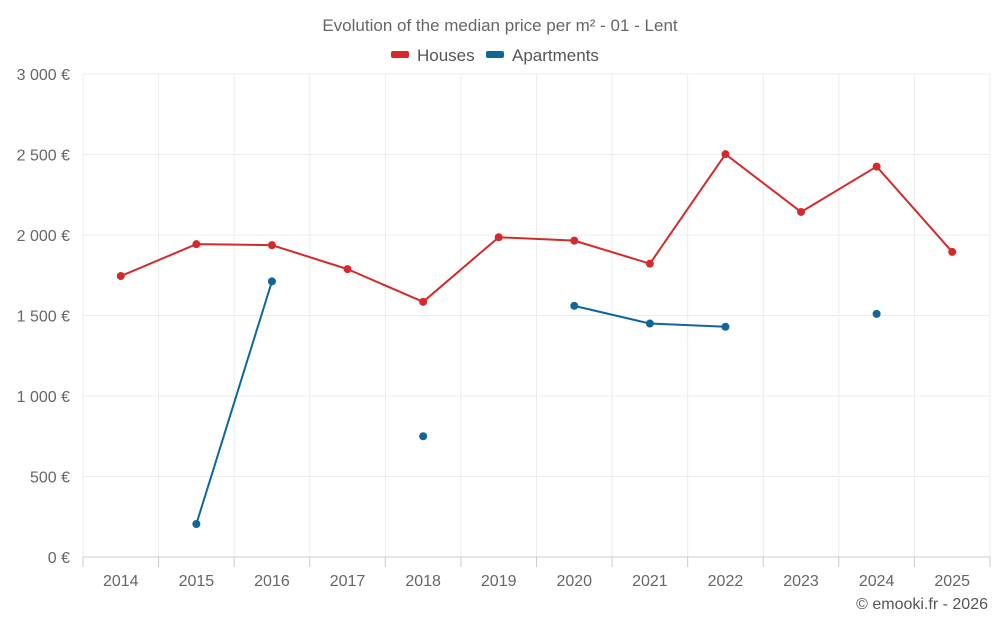 The width and height of the screenshot is (1000, 625). I want to click on x-tick-label: 2022, so click(726, 581).